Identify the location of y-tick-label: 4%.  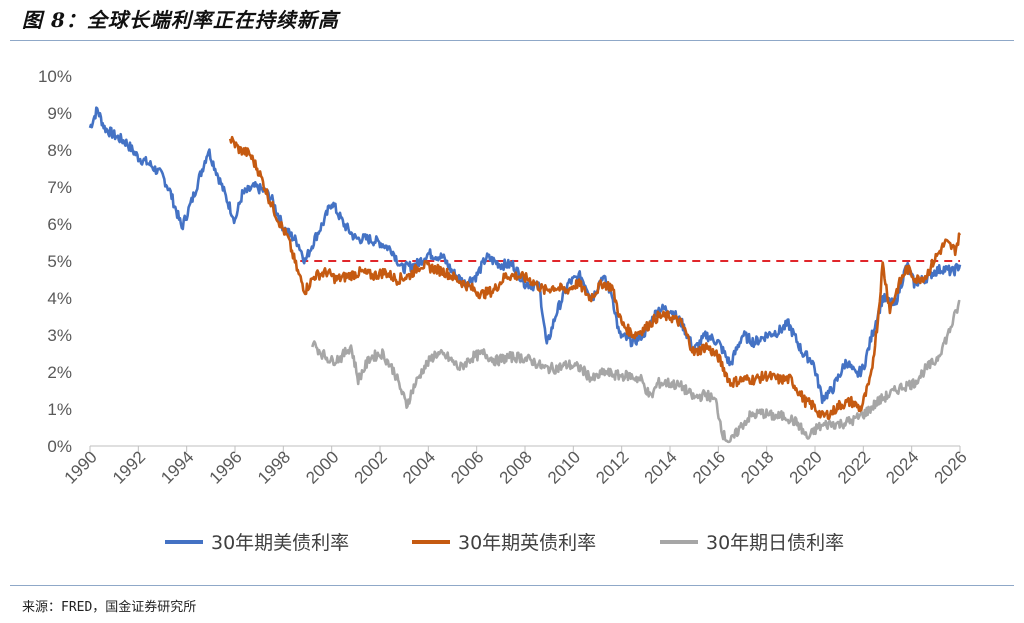
(59, 298).